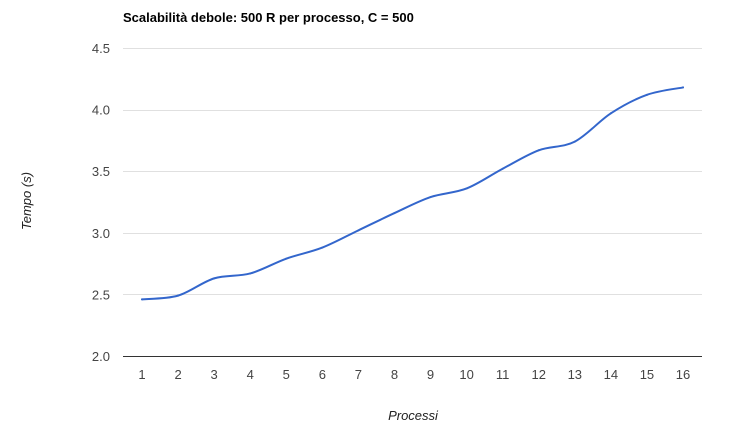 This screenshot has width=745, height=434. What do you see at coordinates (683, 374) in the screenshot?
I see `x-tick-label: 16` at bounding box center [683, 374].